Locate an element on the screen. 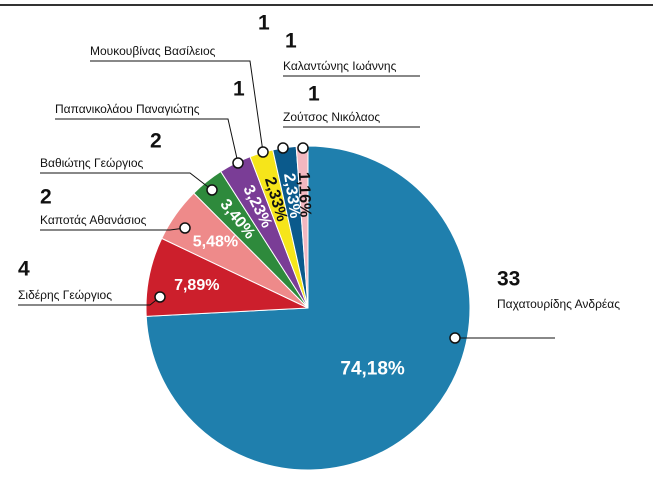 This screenshot has width=653, height=479. candidate-name: Σιδέρης Γεώργιος is located at coordinates (65, 295).